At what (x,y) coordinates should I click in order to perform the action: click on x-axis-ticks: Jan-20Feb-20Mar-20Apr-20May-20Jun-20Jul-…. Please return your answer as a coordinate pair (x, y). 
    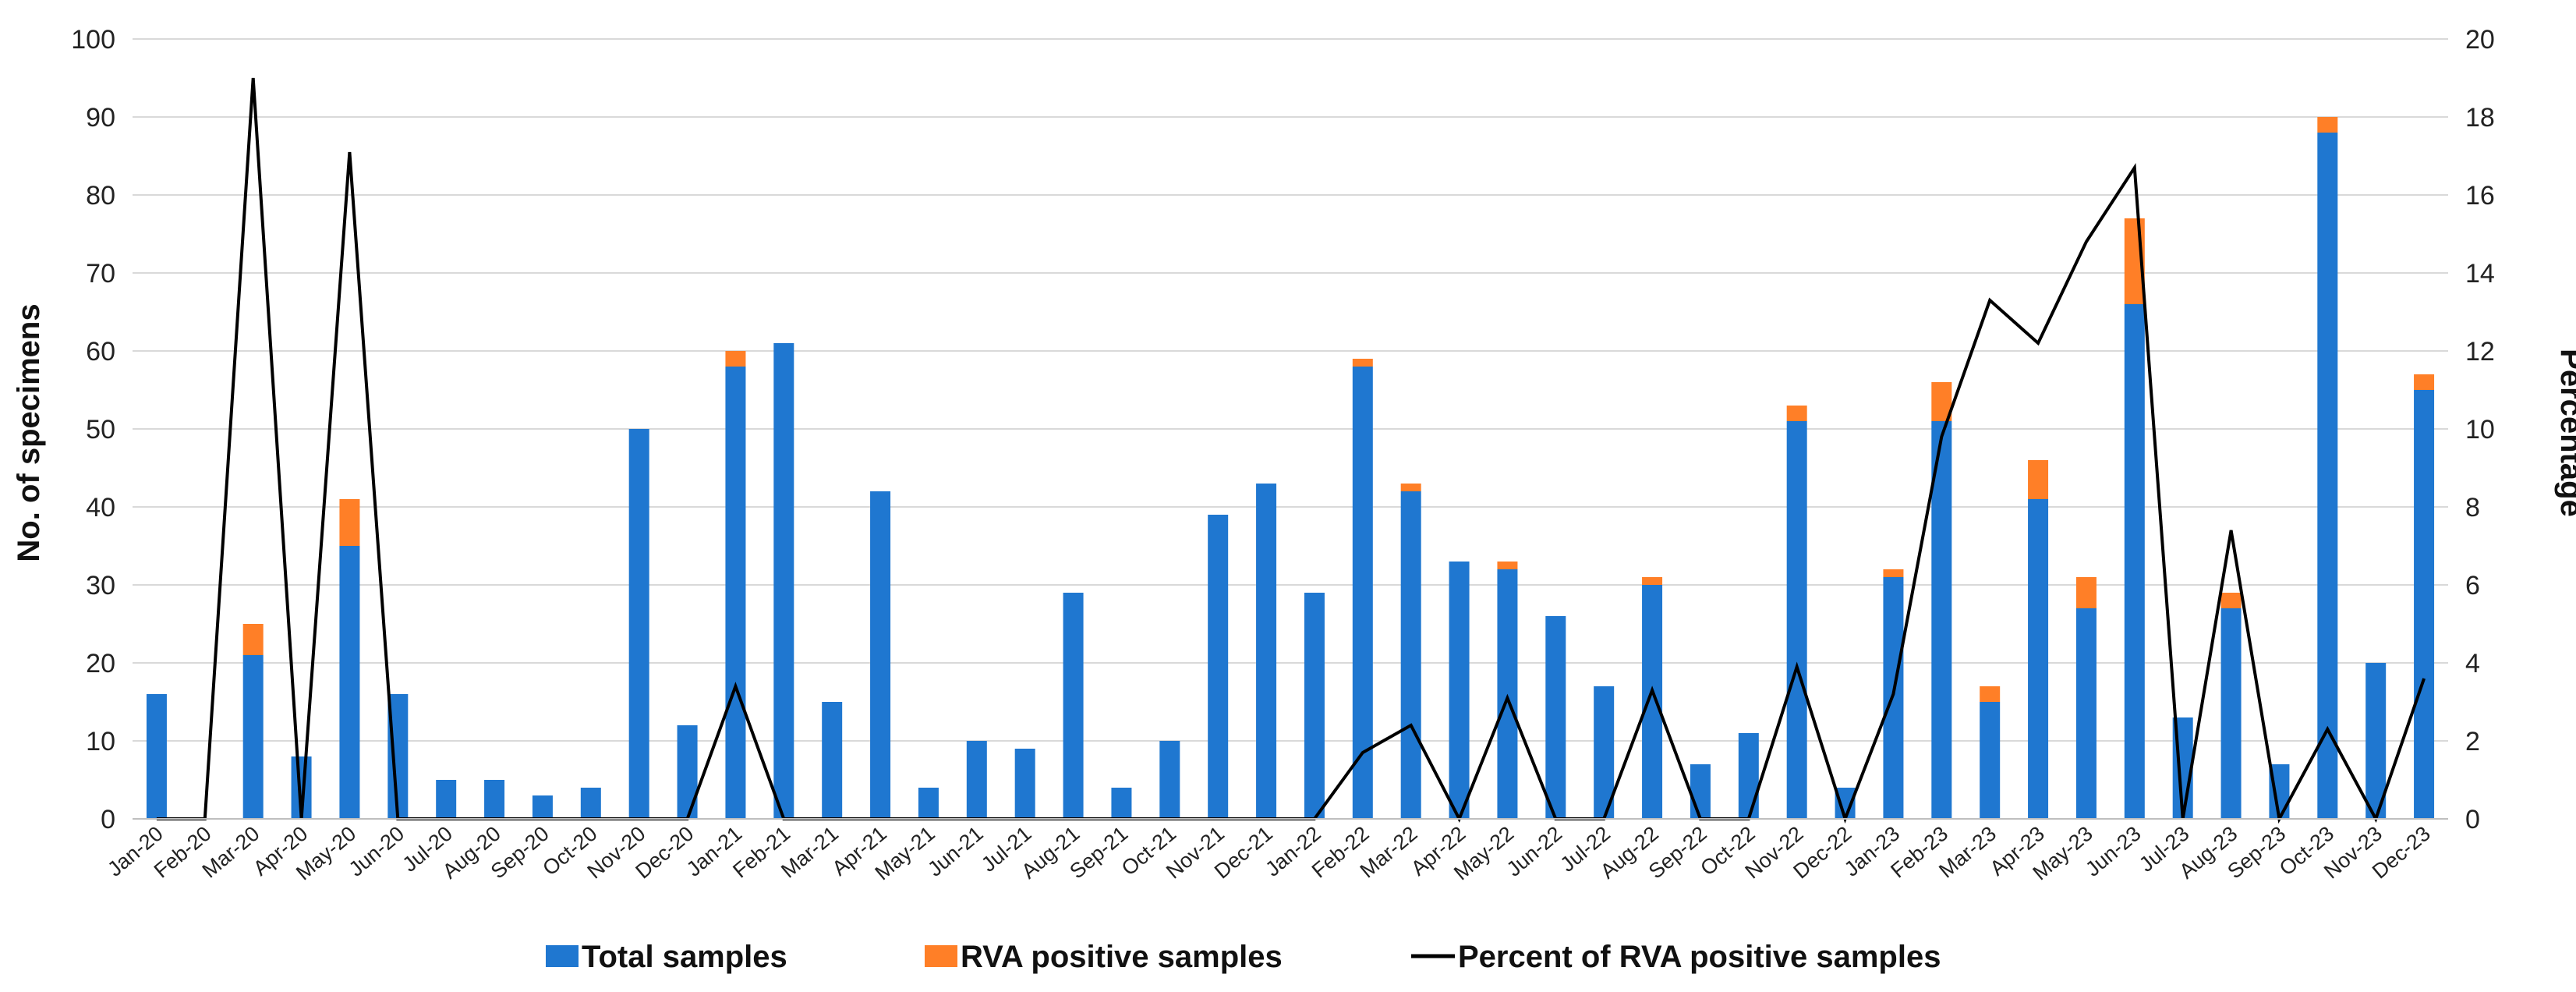
    Looking at the image, I should click on (1269, 853).